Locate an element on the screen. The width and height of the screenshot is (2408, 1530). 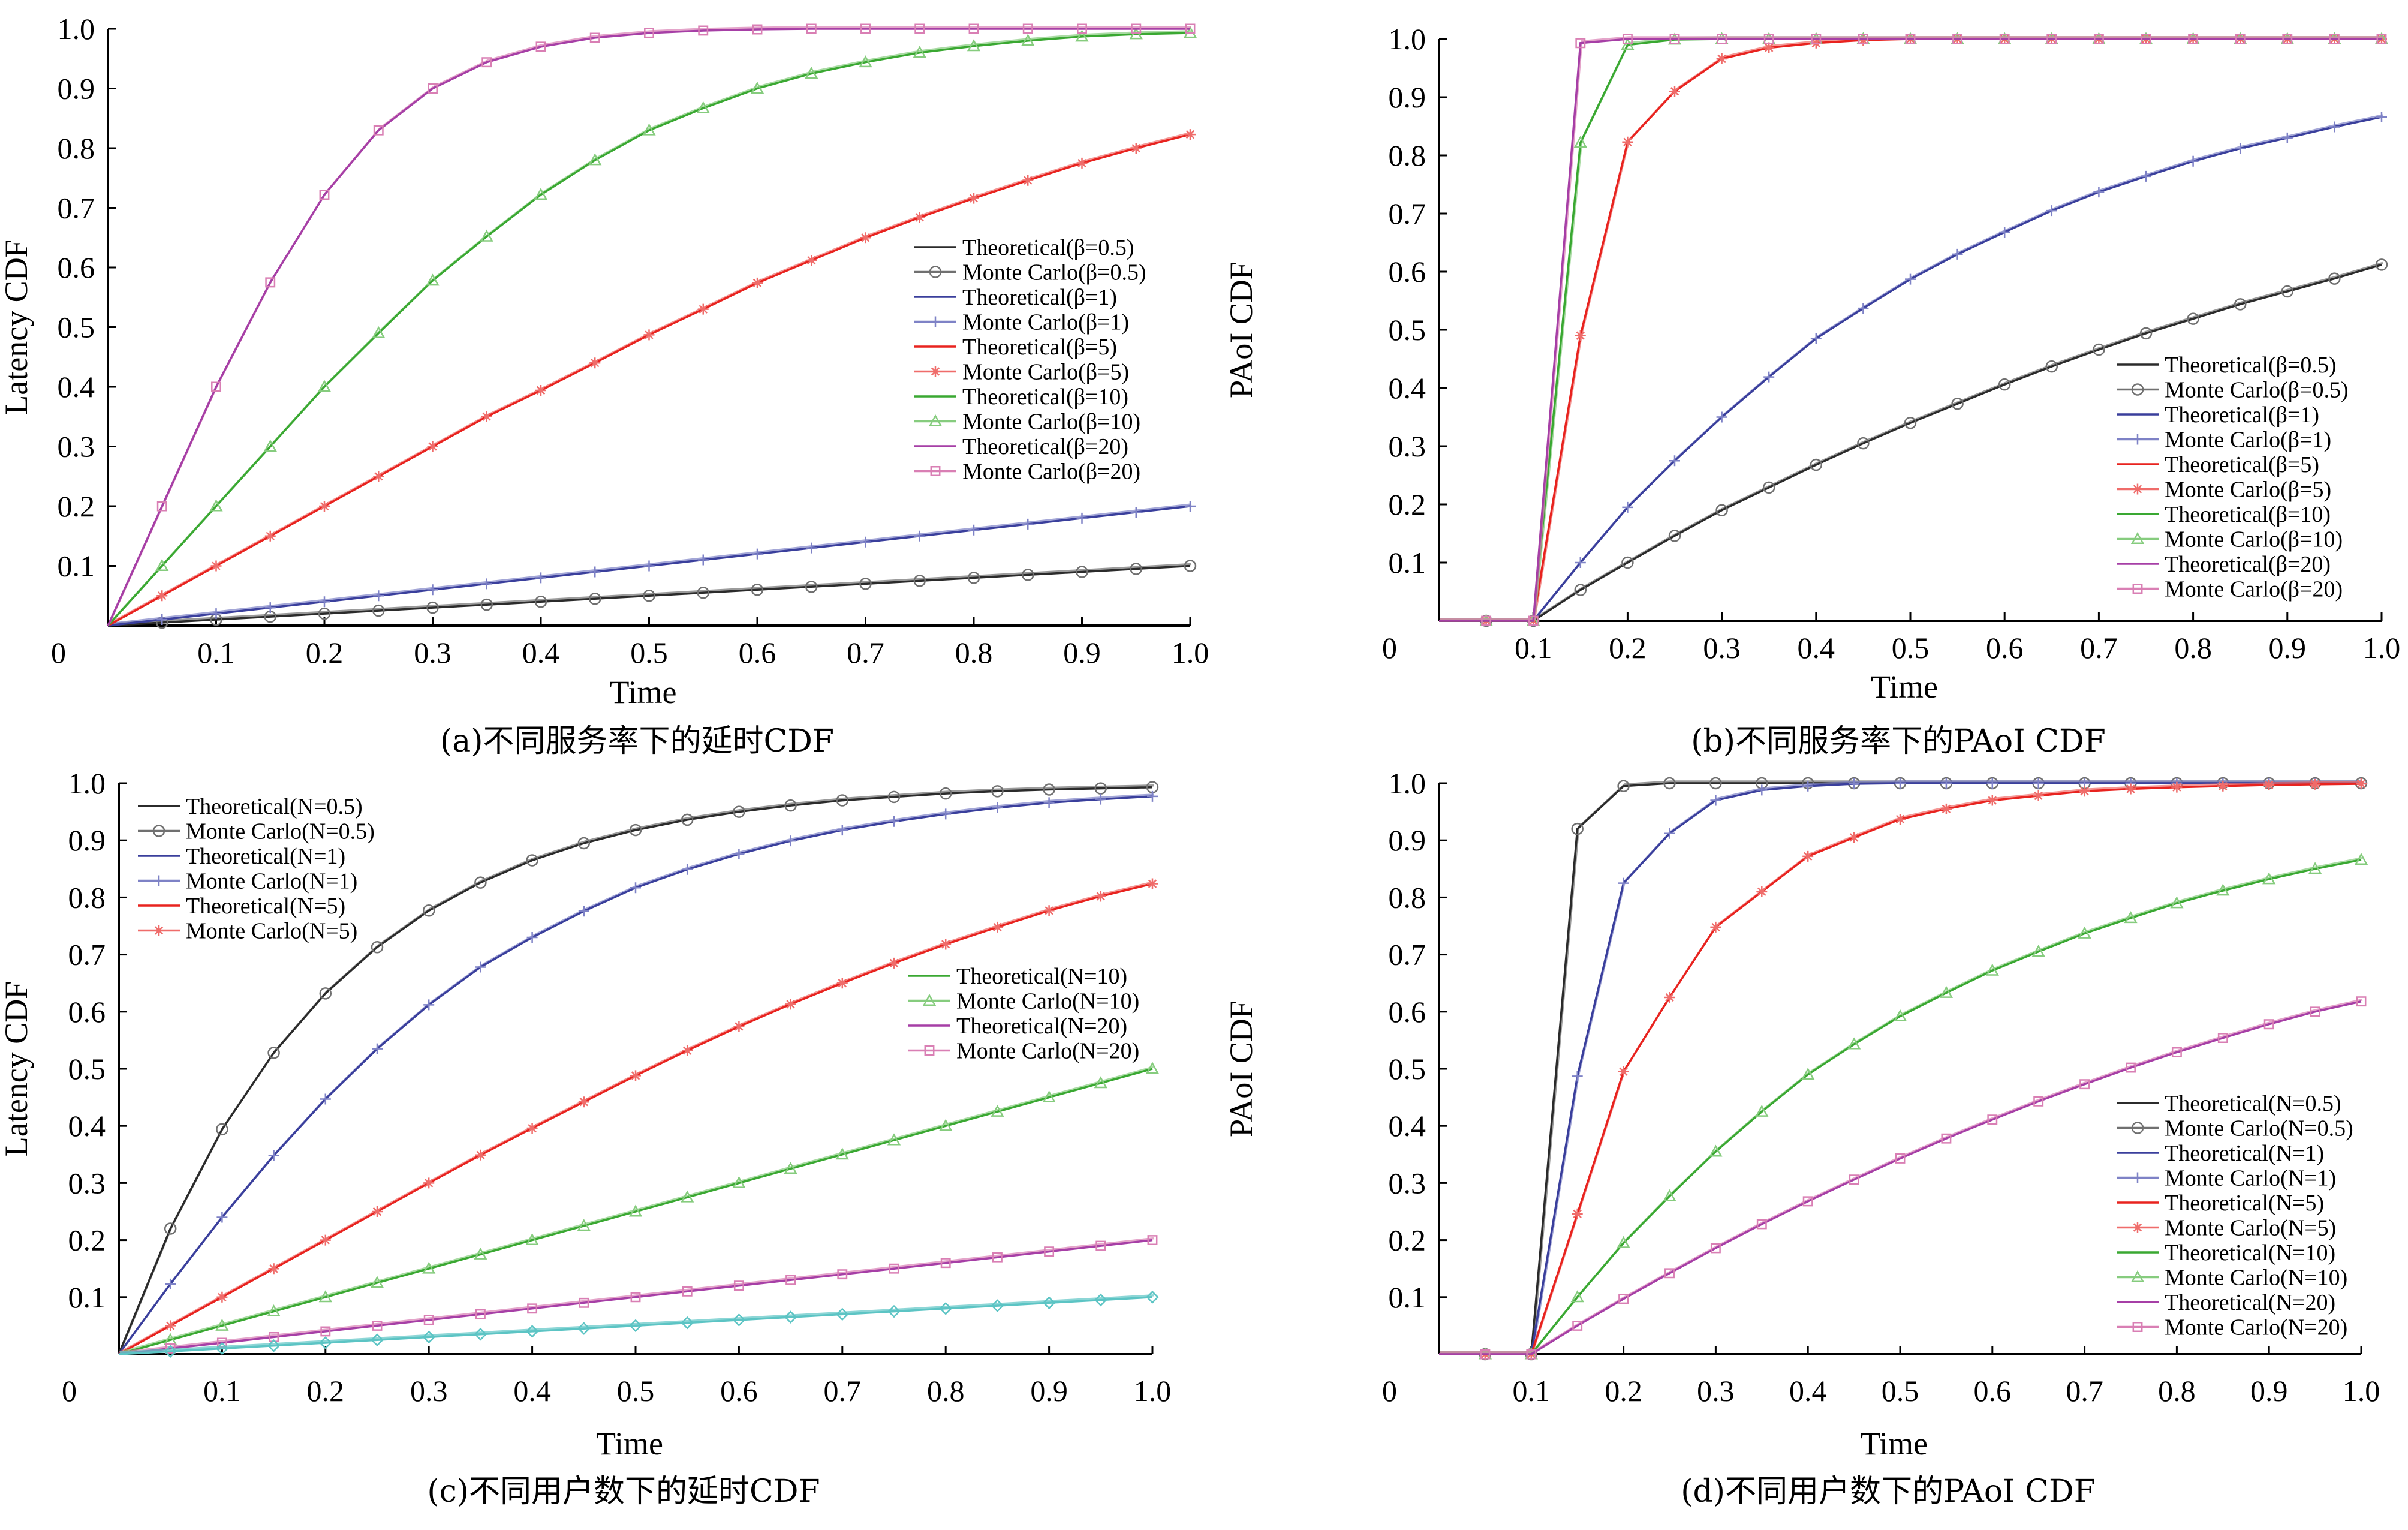
x-tick-label: 0.2 is located at coordinates (1628, 648).